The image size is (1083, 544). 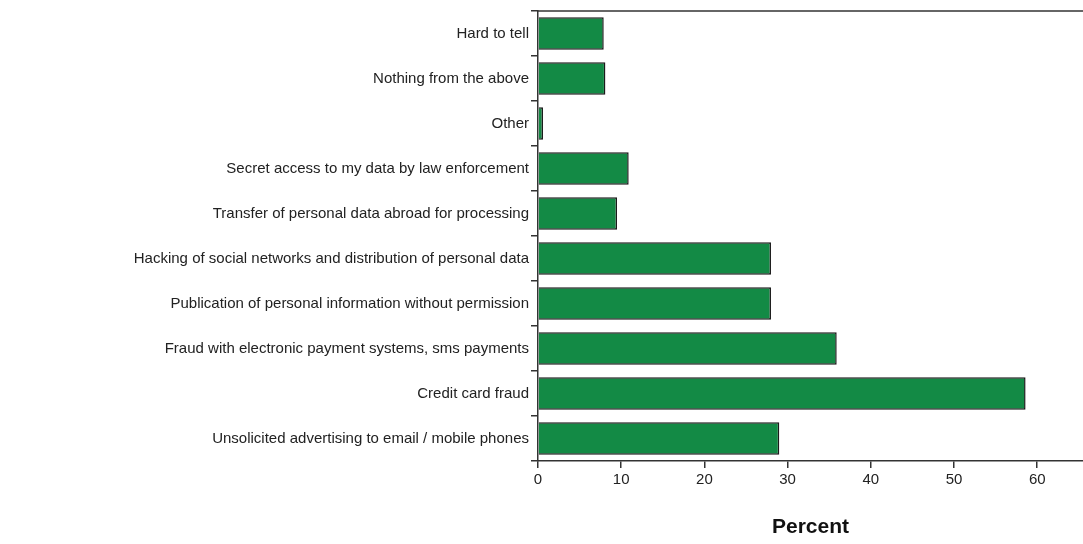 What do you see at coordinates (510, 122) in the screenshot?
I see `y-tick-label: Other` at bounding box center [510, 122].